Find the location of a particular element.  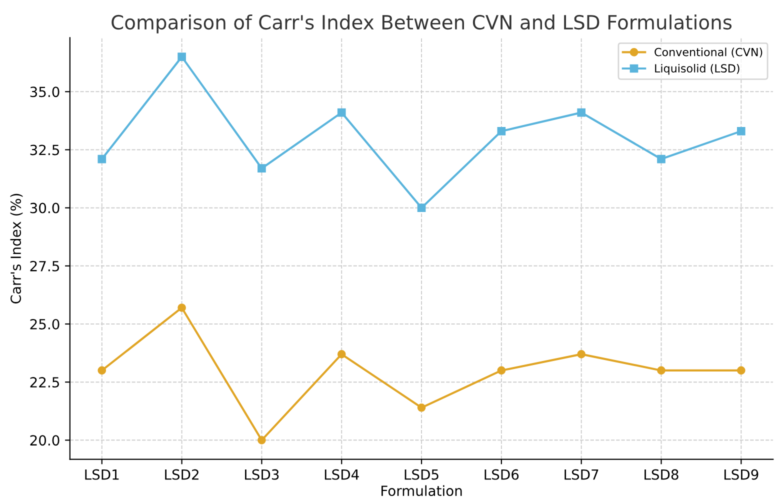

y-tick-label: 25.0 is located at coordinates (45, 324).